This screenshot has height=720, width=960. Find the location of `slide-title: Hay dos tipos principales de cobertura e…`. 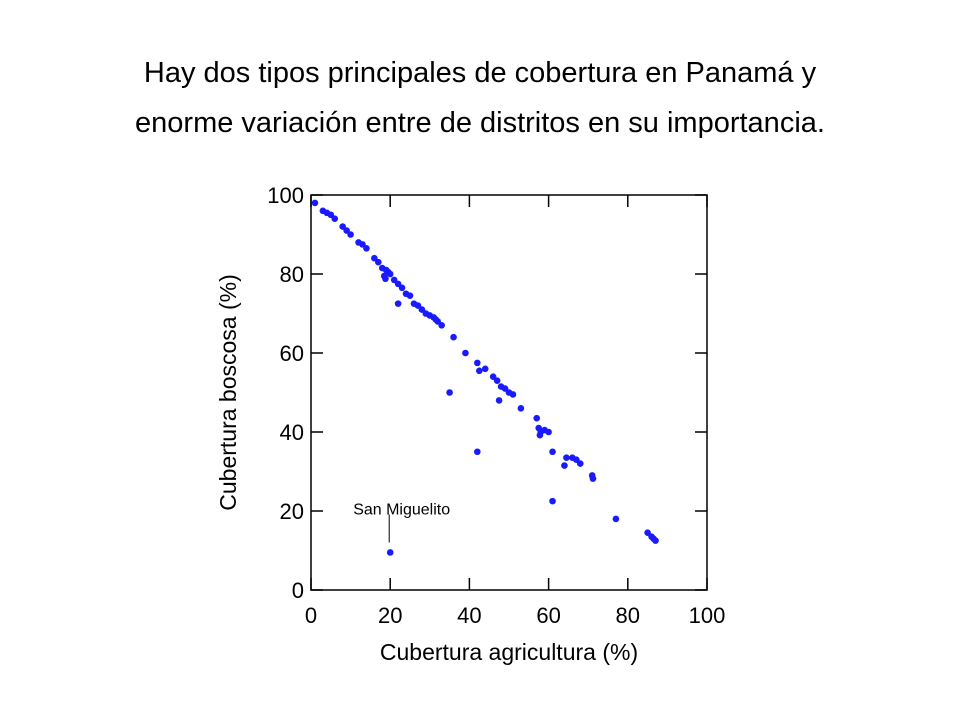

slide-title: Hay dos tipos principales de cobertura e… is located at coordinates (480, 98).